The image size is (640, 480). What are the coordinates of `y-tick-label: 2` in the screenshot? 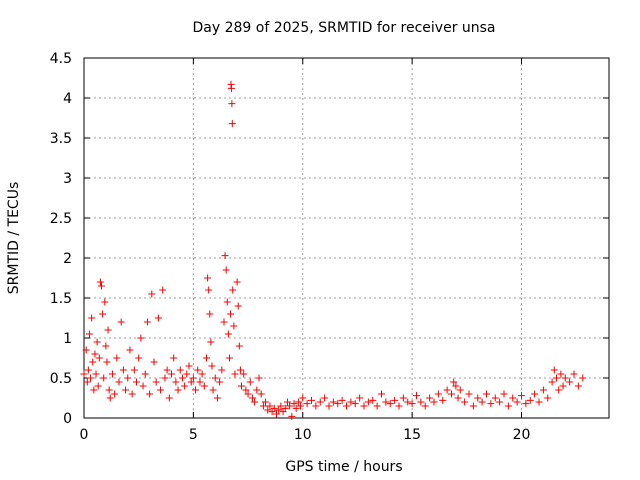 It's located at (67, 259).